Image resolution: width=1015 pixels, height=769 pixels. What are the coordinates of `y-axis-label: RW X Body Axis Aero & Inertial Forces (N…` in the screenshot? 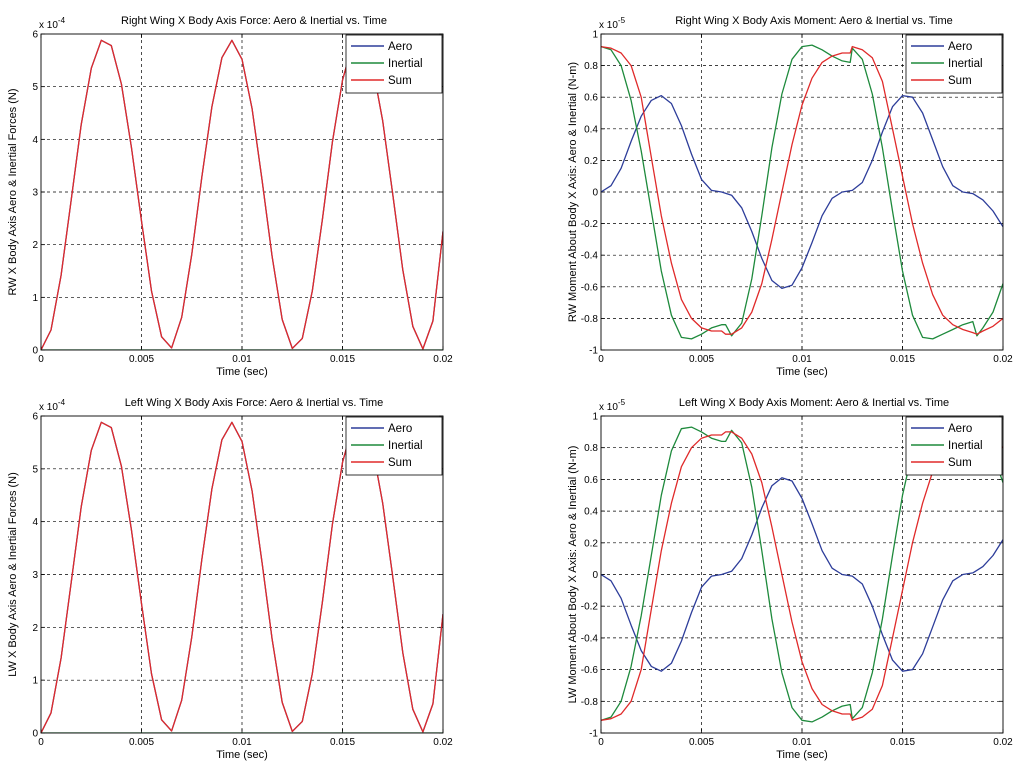 It's located at (13, 191).